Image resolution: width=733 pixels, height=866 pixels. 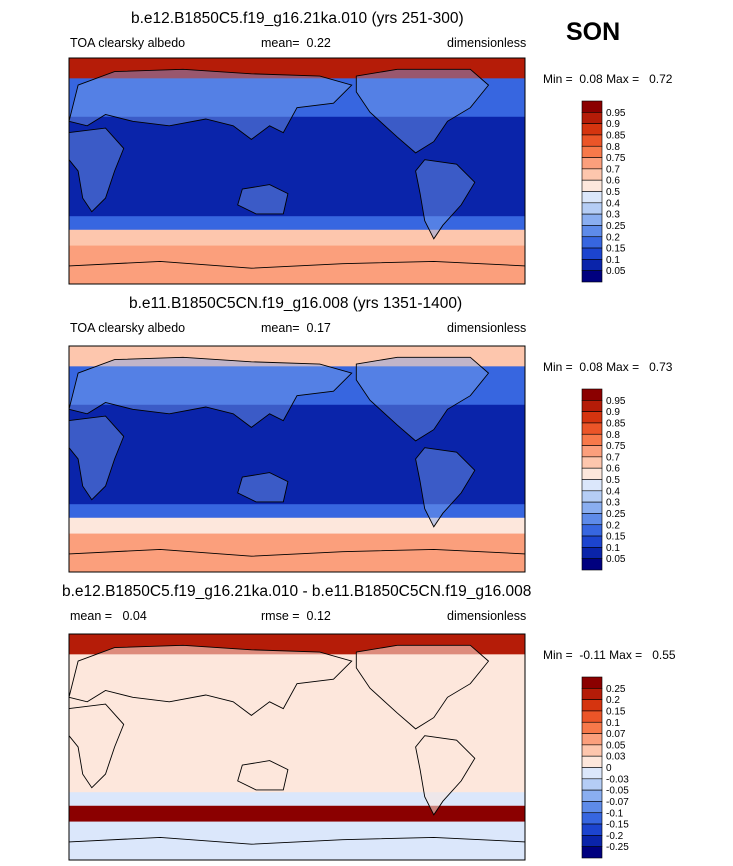 What do you see at coordinates (280, 43) in the screenshot?
I see `panel1-mean-label: mean=` at bounding box center [280, 43].